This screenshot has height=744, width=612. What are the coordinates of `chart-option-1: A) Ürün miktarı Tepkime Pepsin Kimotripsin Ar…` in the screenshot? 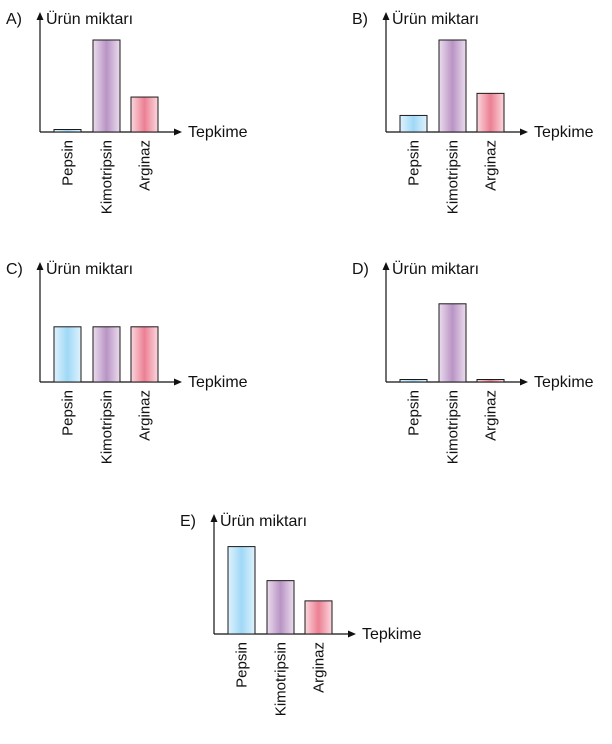 It's located at (127, 112).